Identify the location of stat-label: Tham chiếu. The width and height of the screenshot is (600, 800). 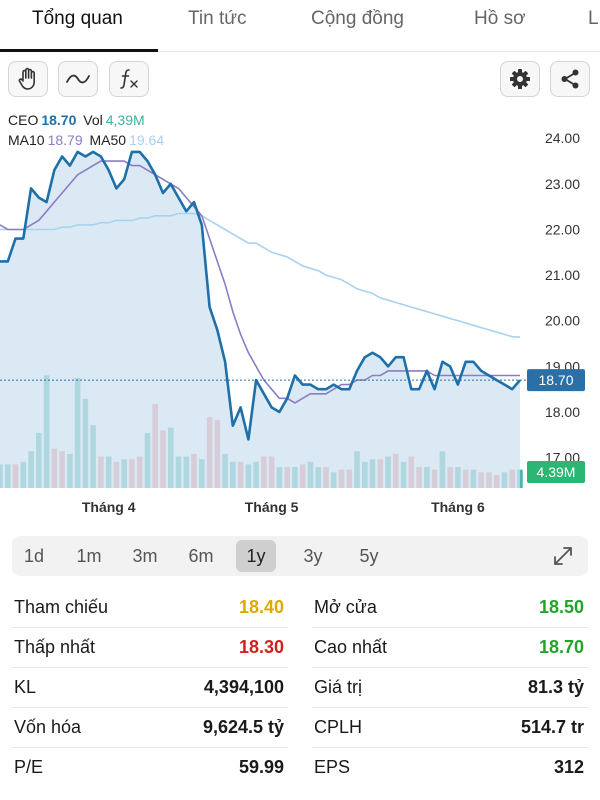
(61, 607).